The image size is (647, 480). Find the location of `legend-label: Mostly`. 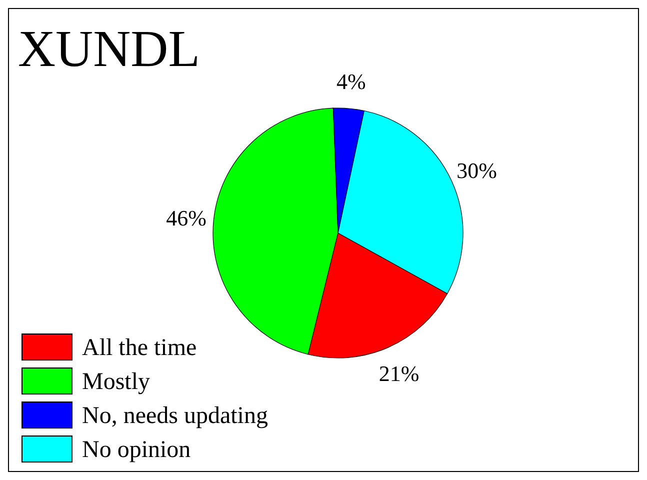

legend-label: Mostly is located at coordinates (116, 382).